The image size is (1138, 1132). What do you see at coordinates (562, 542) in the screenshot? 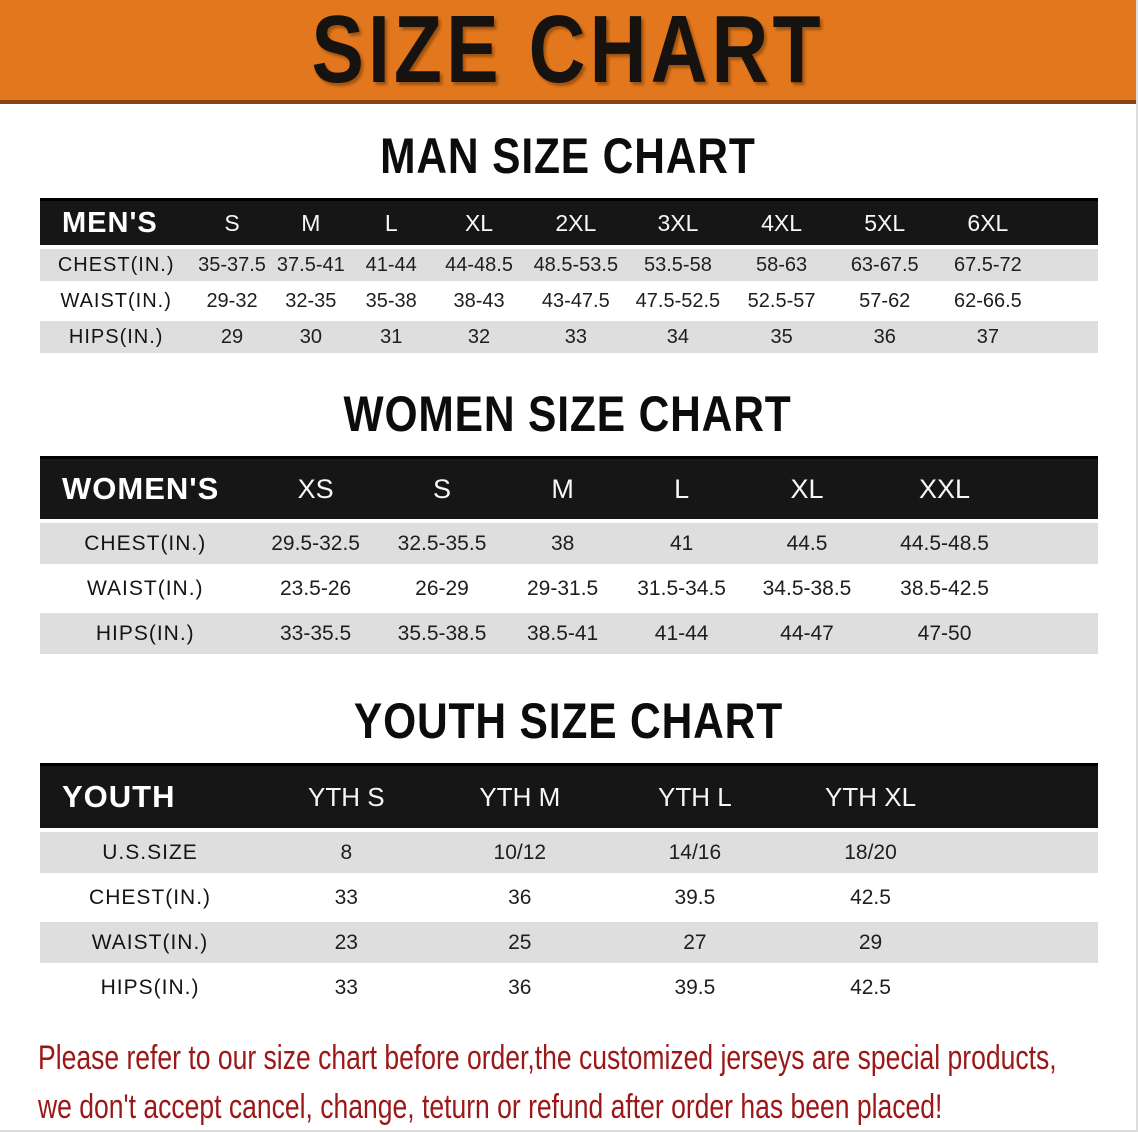
I see `size-value: 38` at bounding box center [562, 542].